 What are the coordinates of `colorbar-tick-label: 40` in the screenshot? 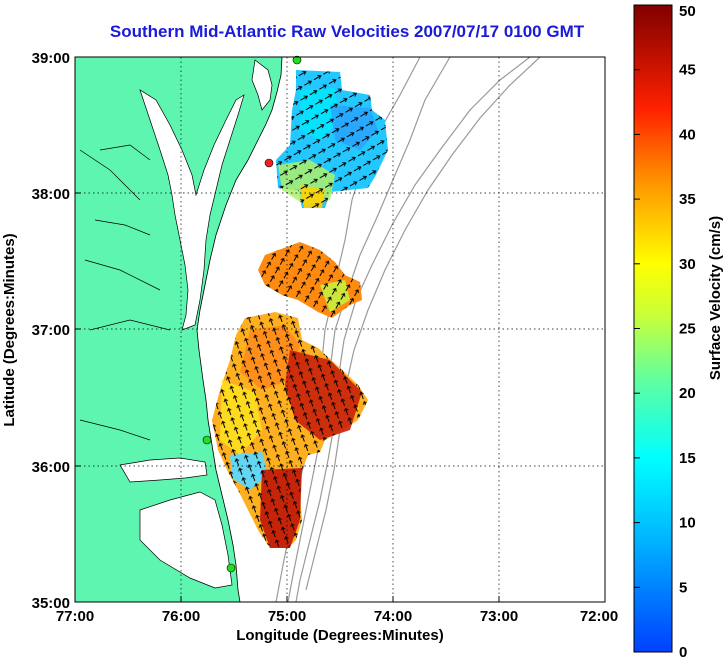 It's located at (687, 134).